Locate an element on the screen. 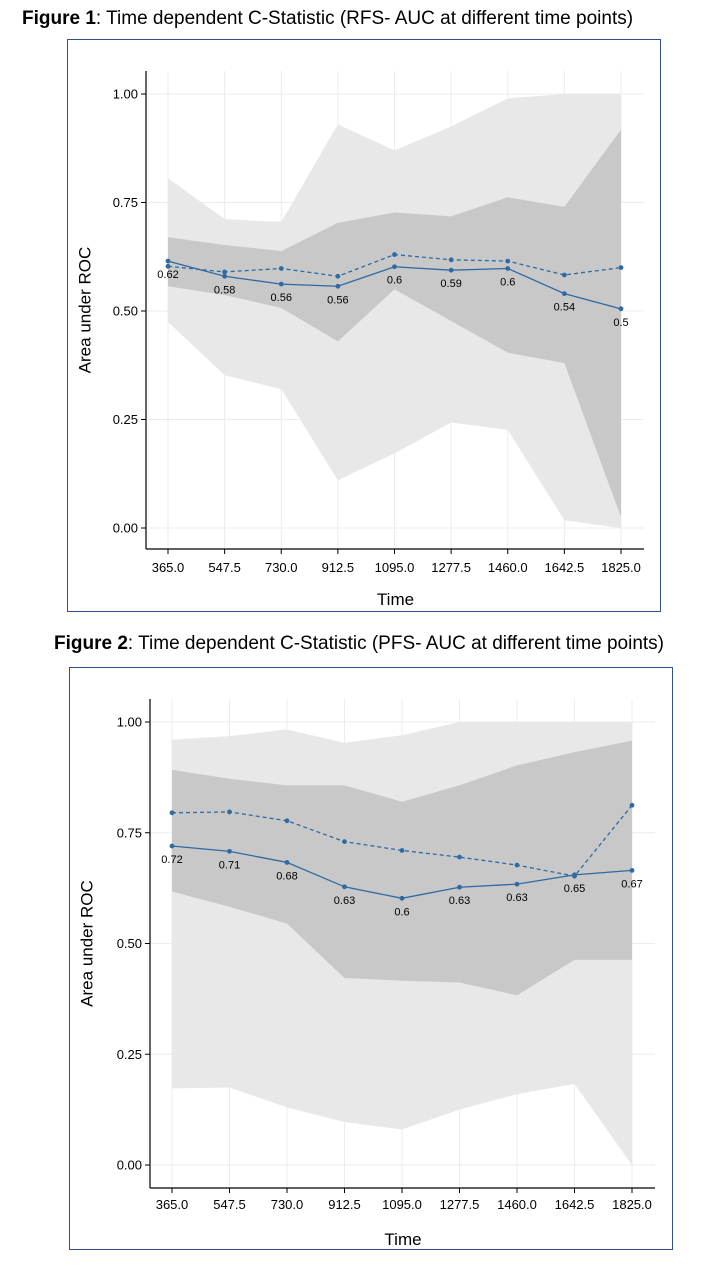  data-label: 0.54 is located at coordinates (564, 308).